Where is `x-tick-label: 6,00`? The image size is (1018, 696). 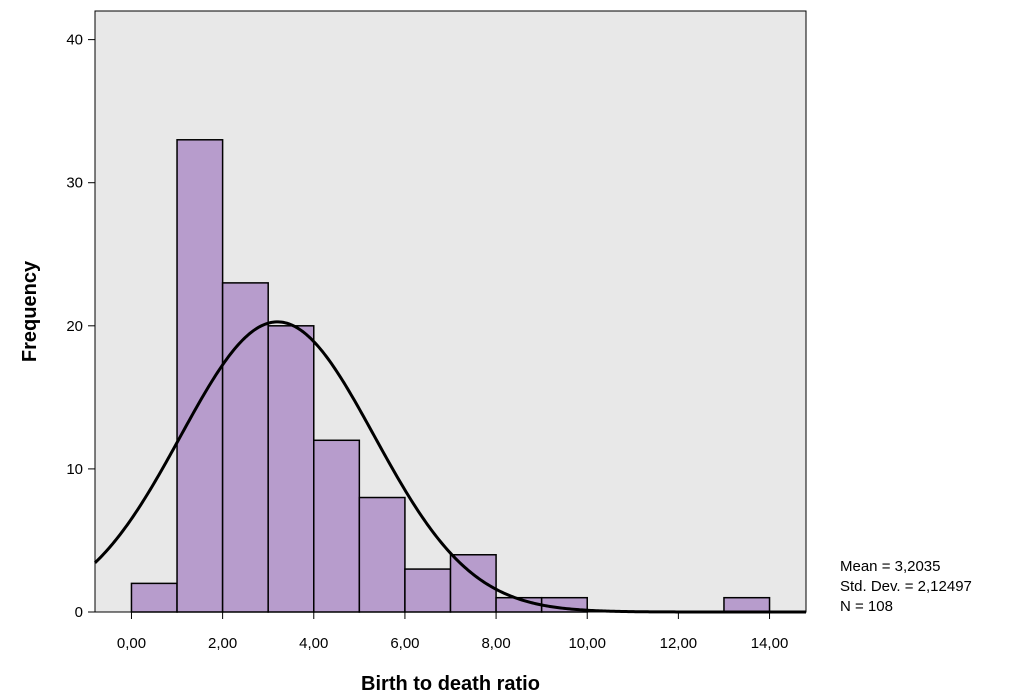 x-tick-label: 6,00 is located at coordinates (404, 643).